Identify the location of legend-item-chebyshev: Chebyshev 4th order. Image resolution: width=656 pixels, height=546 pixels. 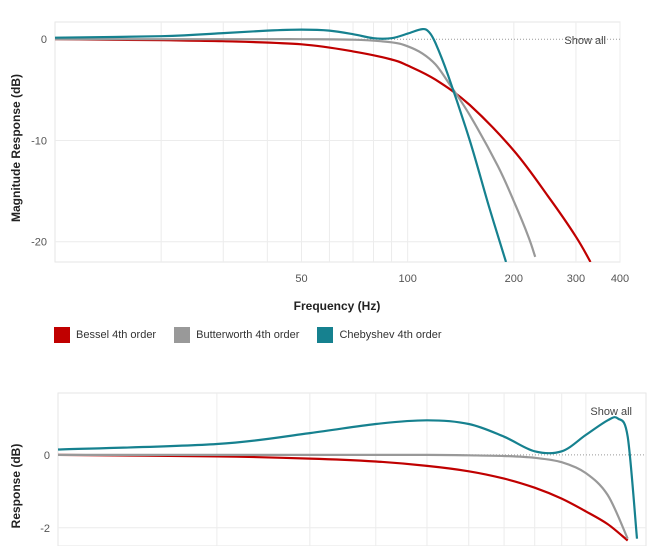
(379, 335).